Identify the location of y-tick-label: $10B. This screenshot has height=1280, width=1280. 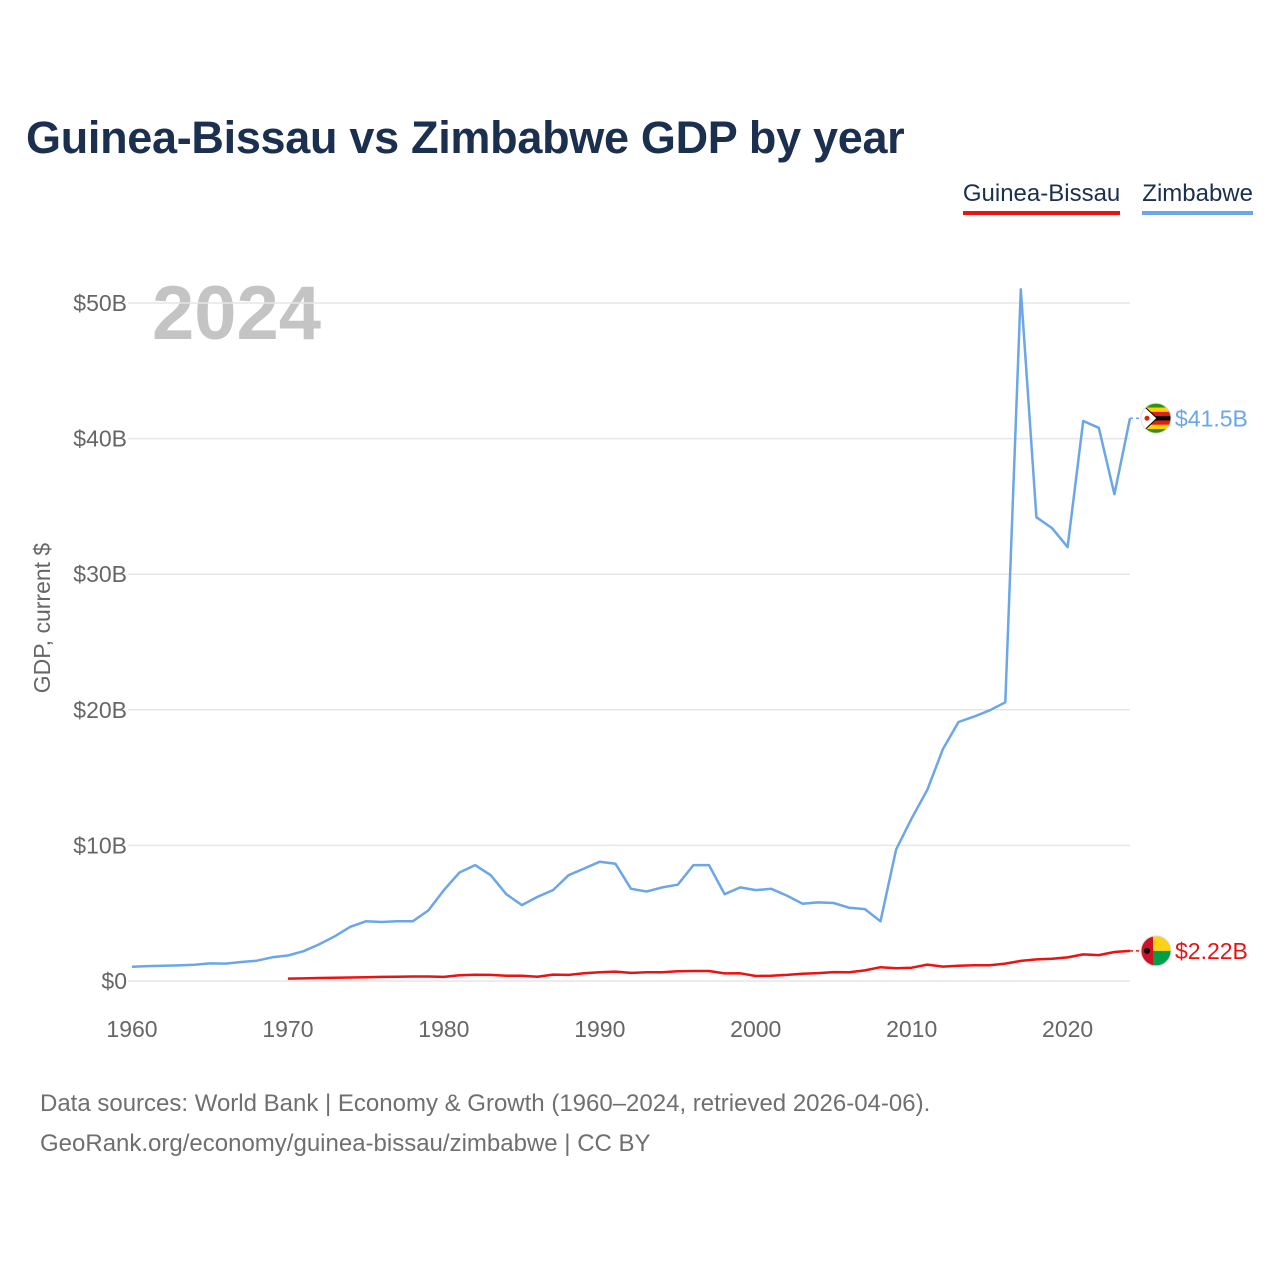
(100, 845).